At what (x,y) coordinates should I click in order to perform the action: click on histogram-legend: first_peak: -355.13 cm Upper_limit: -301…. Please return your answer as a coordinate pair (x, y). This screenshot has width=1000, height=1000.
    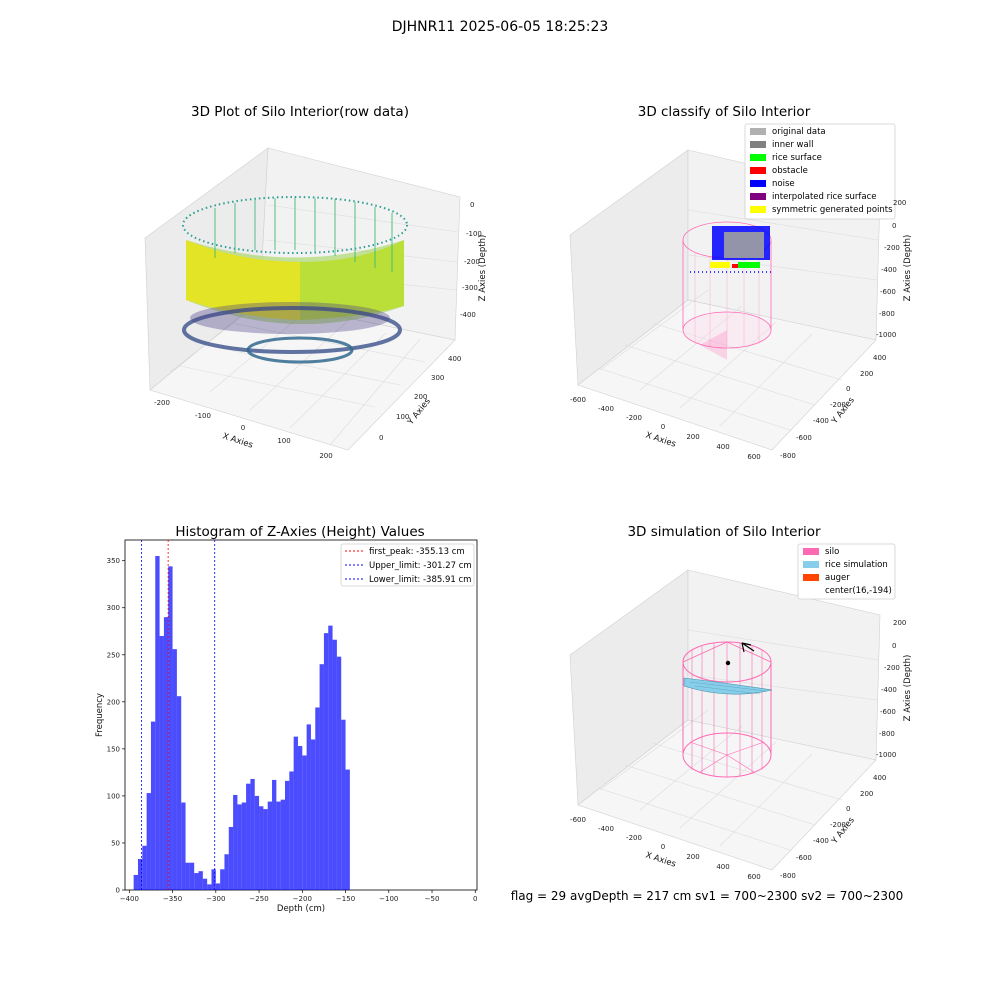
    Looking at the image, I should click on (407, 565).